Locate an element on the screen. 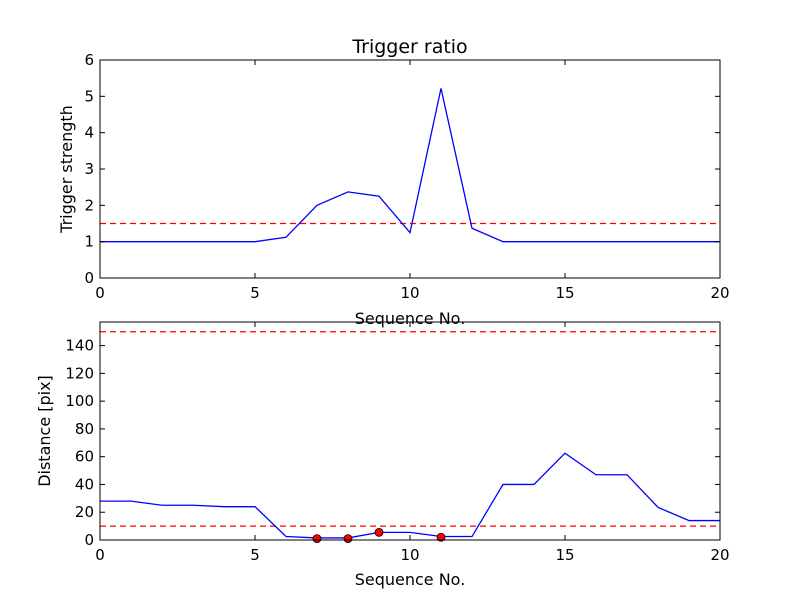  y-tick-label-5: 100 is located at coordinates (79, 401).